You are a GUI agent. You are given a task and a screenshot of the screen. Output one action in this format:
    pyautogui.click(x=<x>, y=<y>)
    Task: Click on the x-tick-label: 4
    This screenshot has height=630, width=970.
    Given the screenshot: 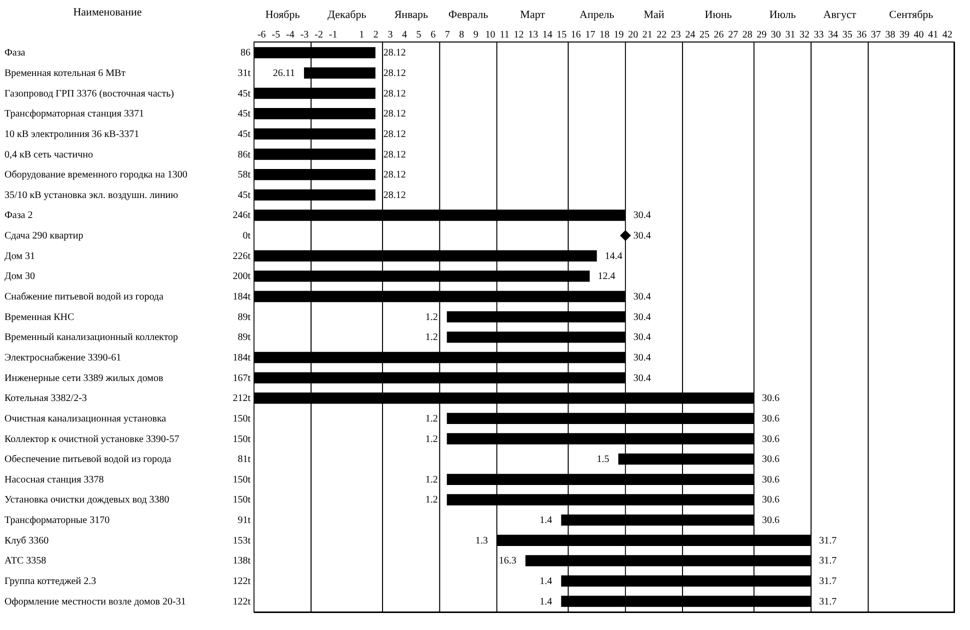 What is the action you would take?
    pyautogui.click(x=404, y=35)
    